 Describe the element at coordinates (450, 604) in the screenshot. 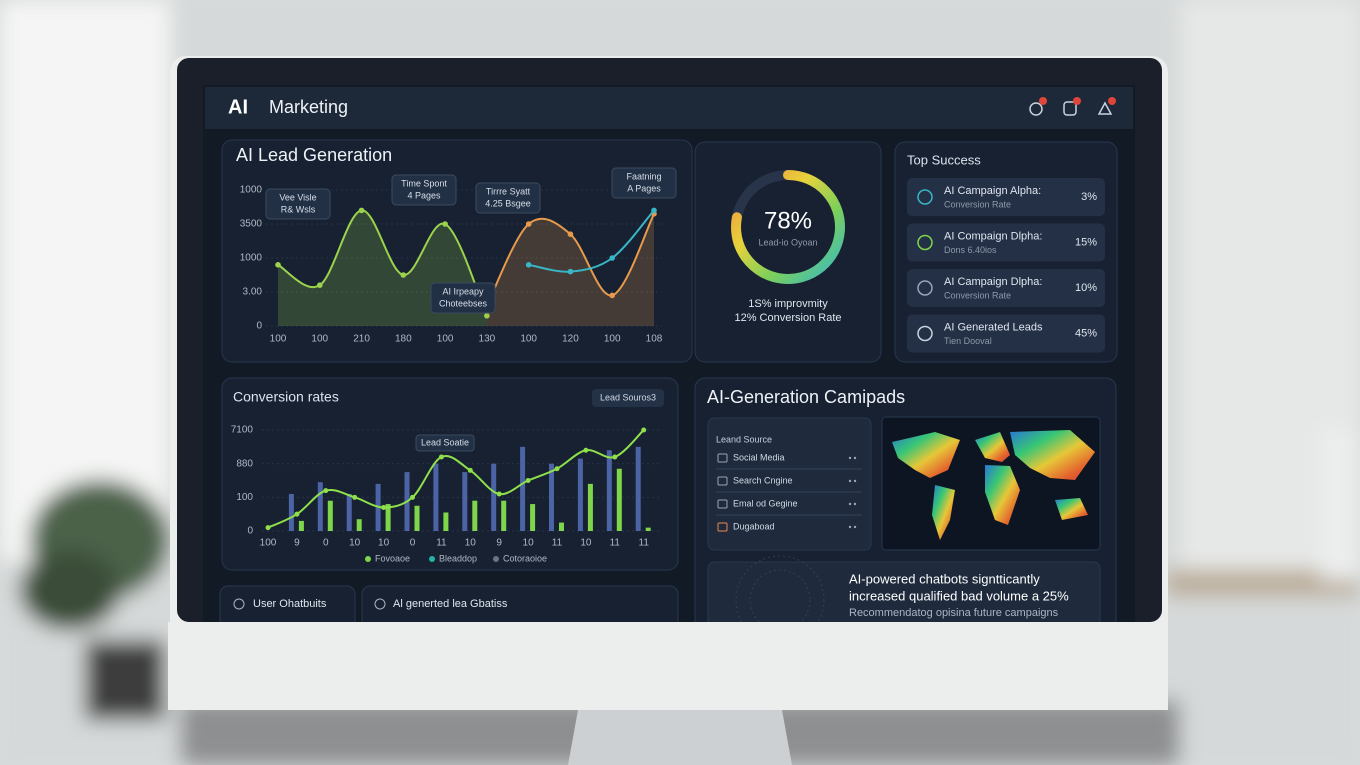

I see `card-title: Al generted lea Gbatiss` at that location.